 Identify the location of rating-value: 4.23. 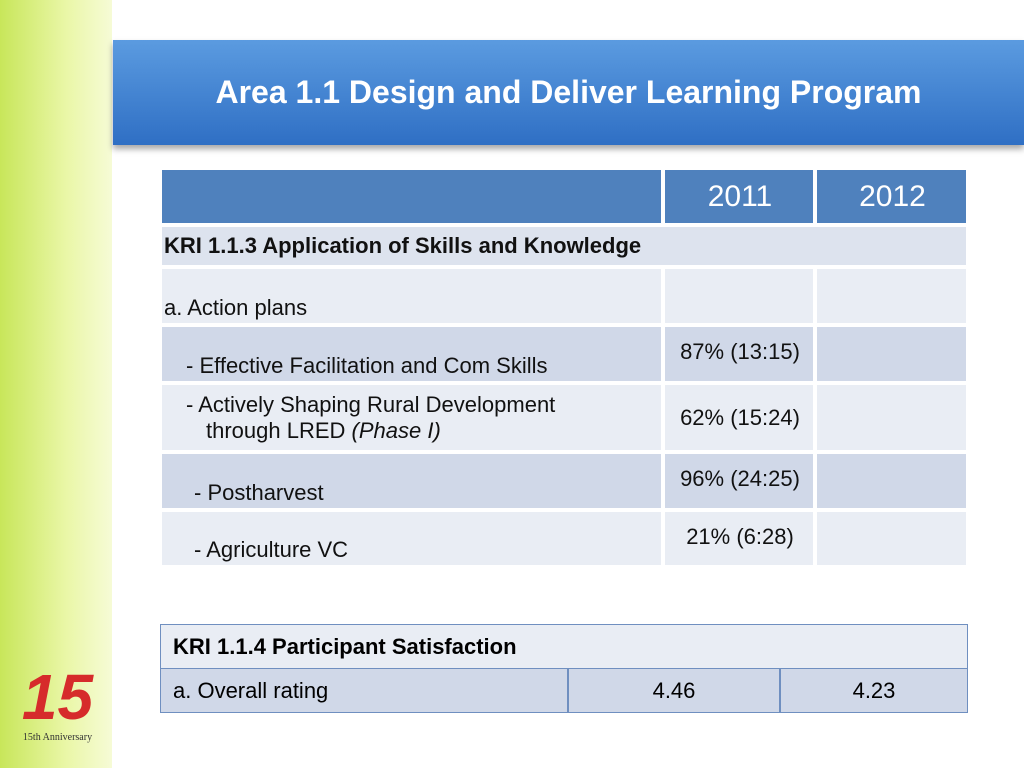
(874, 690).